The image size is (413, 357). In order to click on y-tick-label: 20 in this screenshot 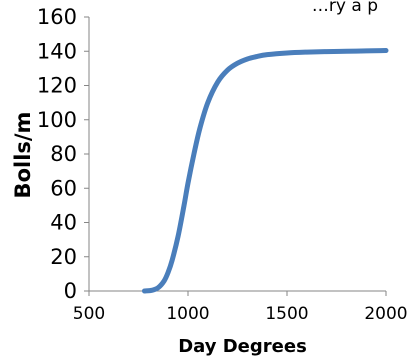, I will do `click(63, 257)`.